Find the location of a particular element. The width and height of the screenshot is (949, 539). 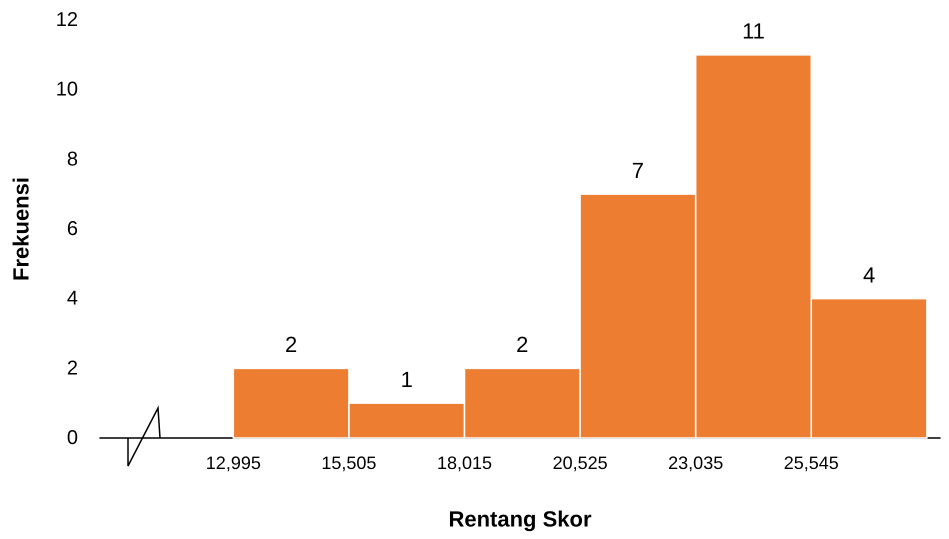

y-tick-label: 8 is located at coordinates (72, 159).